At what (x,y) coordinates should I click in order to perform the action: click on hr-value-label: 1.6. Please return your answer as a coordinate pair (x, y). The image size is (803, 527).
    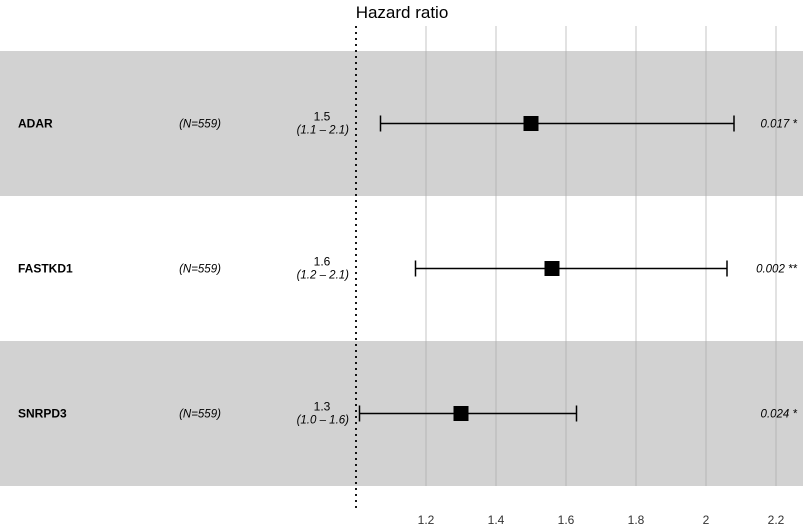
    Looking at the image, I should click on (322, 262).